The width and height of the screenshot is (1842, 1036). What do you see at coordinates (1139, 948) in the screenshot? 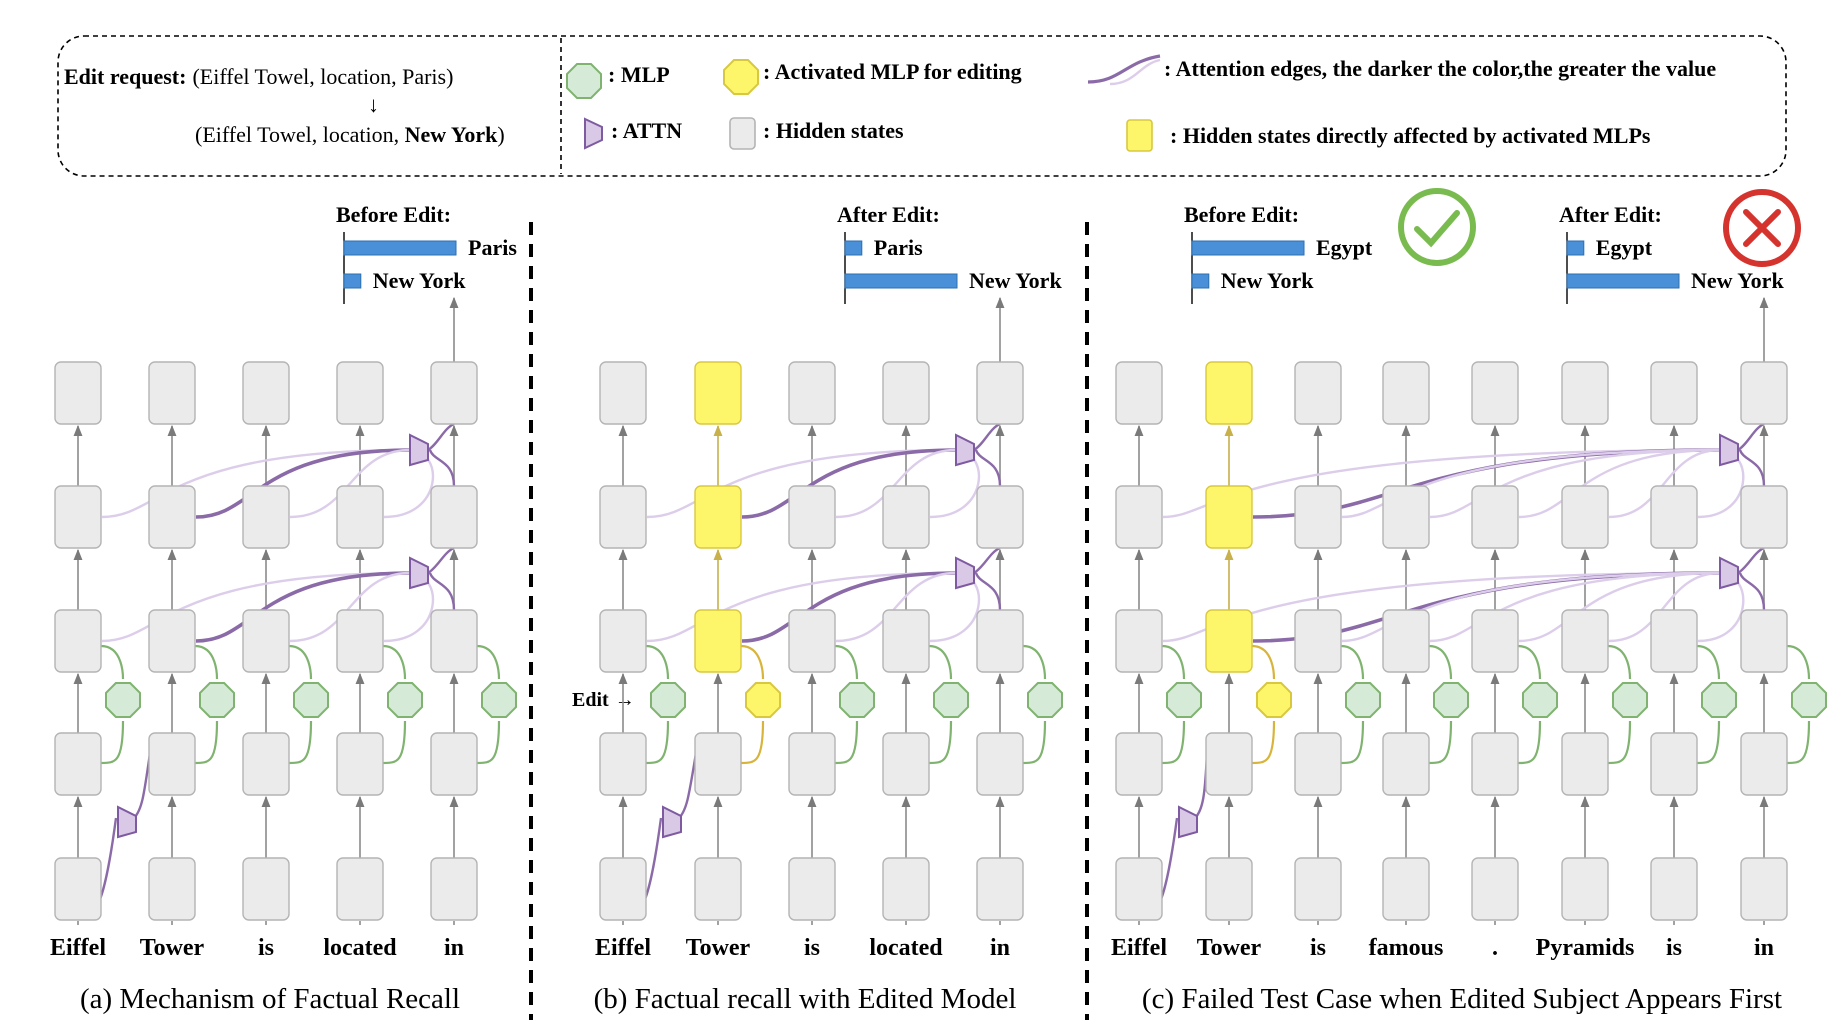
I see `token-label: Eiffel` at bounding box center [1139, 948].